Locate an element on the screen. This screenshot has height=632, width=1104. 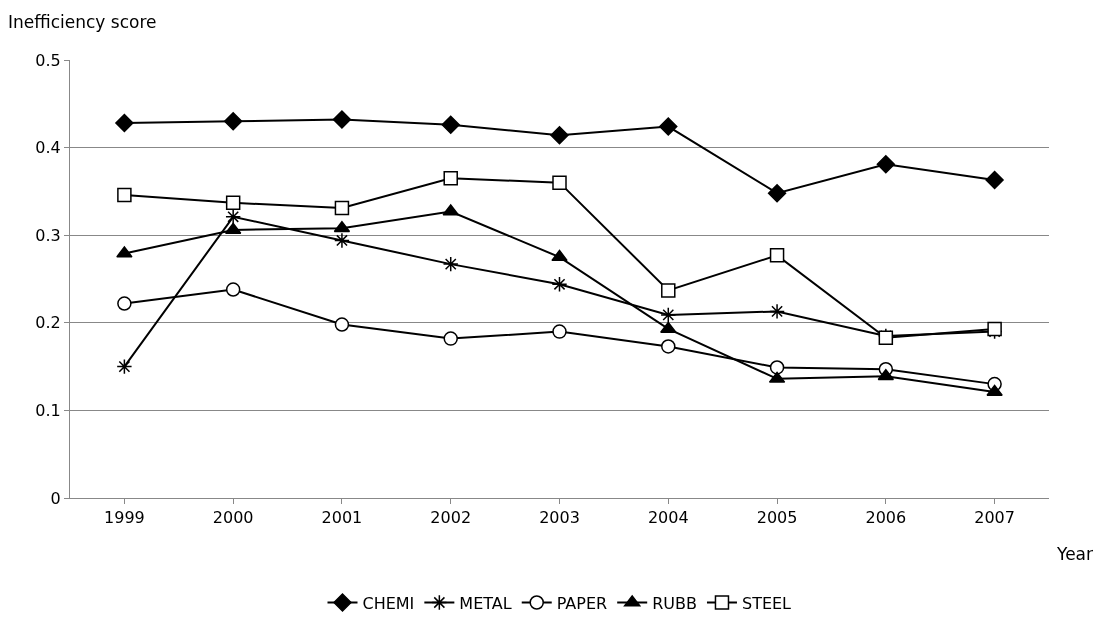
legend-label: PAPER is located at coordinates (582, 603).